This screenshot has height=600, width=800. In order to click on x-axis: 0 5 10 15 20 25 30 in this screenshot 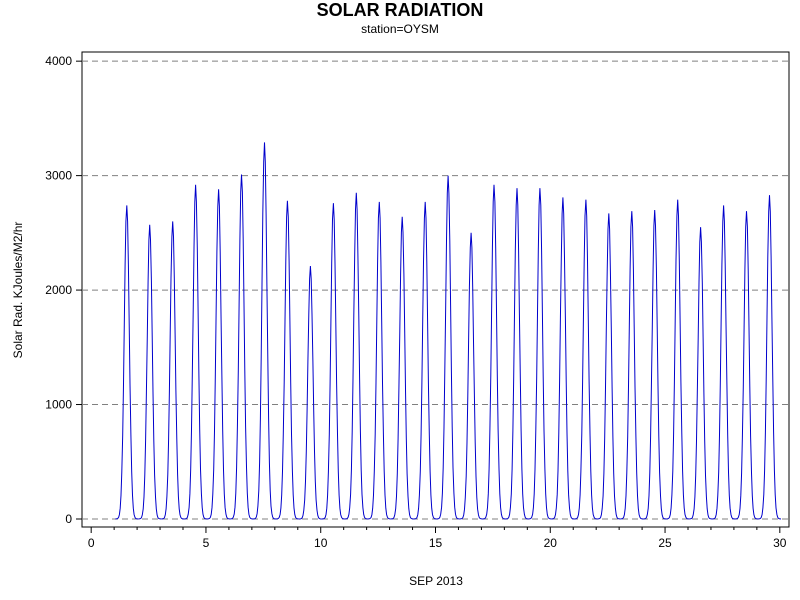, I will do `click(437, 538)`.